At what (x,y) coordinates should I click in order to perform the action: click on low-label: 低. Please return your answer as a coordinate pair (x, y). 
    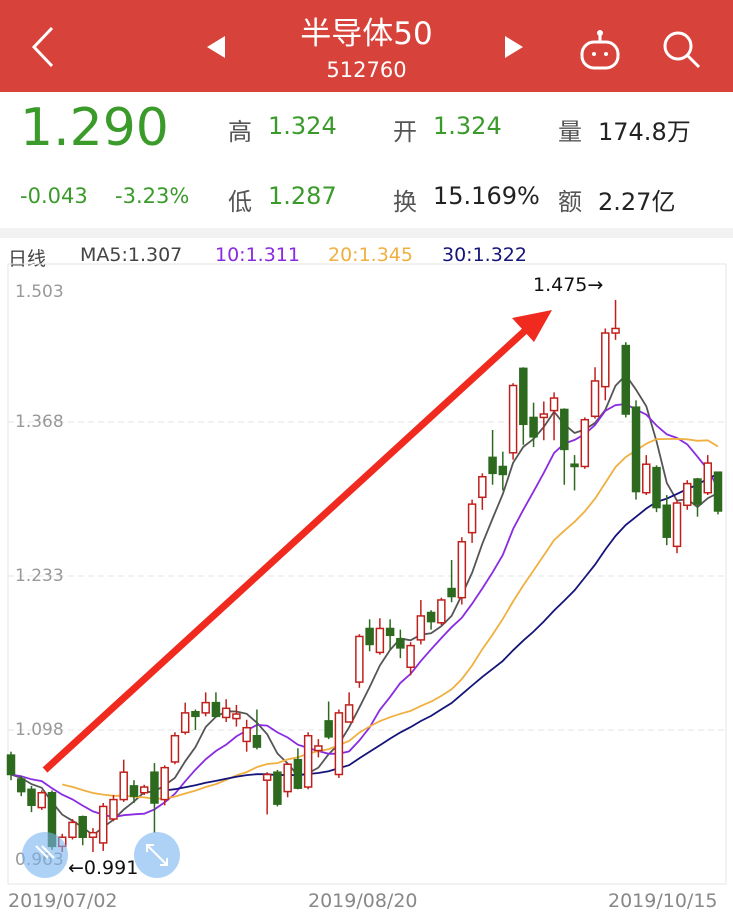
    Looking at the image, I should click on (240, 202).